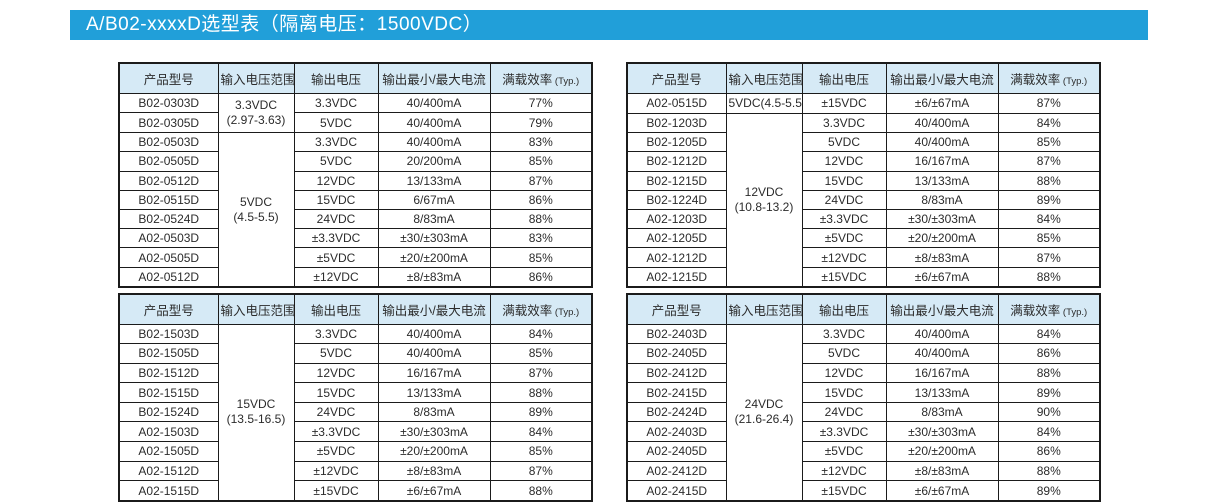  Describe the element at coordinates (863, 373) in the screenshot. I see `table-row: B02-2412D 12VDC 16/167mA 88%` at that location.